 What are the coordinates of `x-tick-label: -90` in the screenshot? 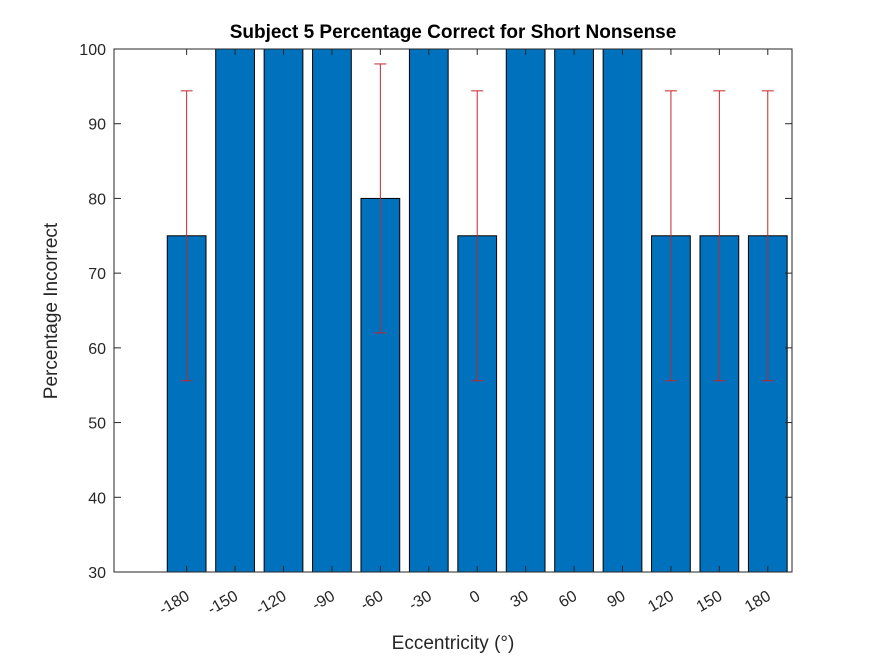 It's located at (323, 601).